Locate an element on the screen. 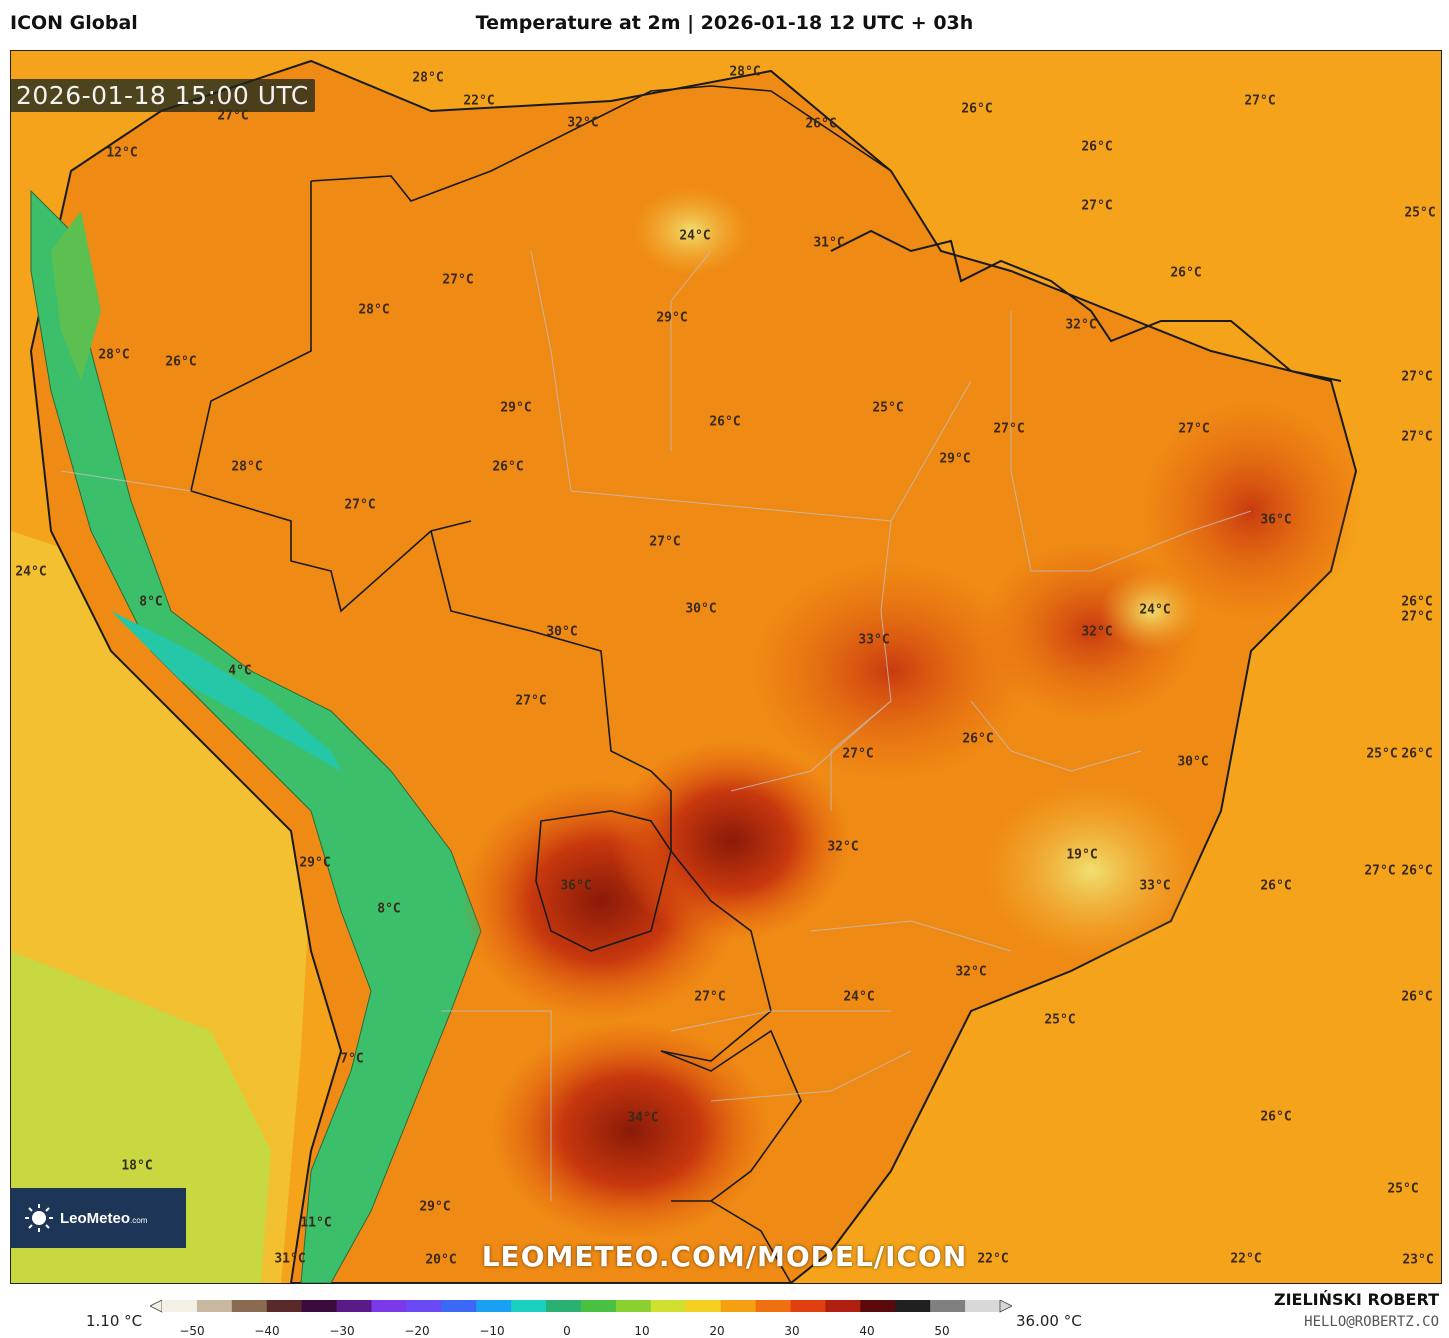 The height and width of the screenshot is (1338, 1449). hot-zone-pantanal is located at coordinates (731, 841).